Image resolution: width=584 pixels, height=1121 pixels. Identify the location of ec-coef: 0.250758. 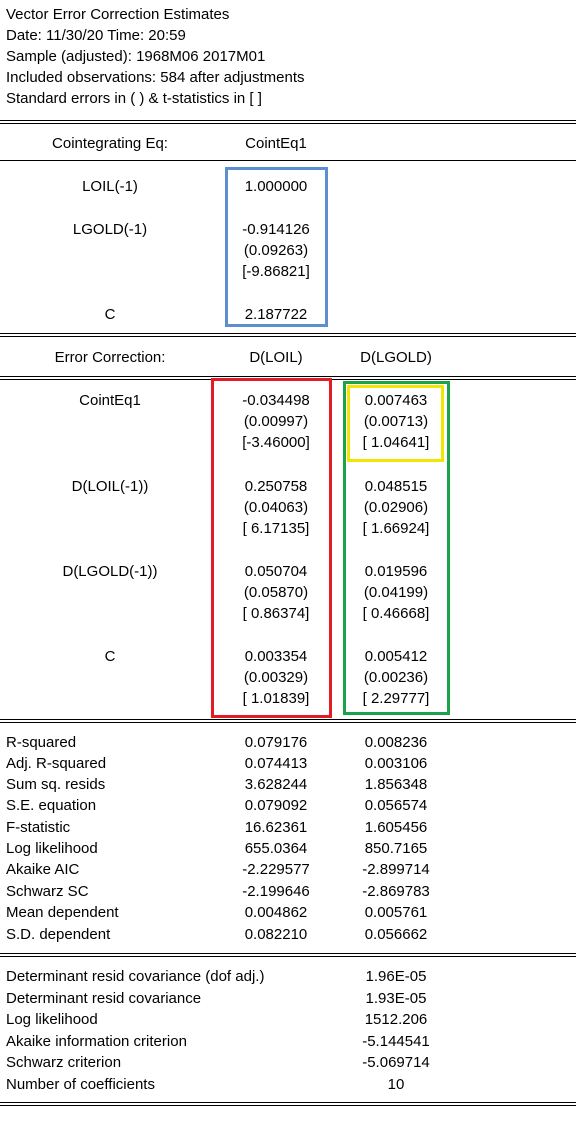
(276, 486).